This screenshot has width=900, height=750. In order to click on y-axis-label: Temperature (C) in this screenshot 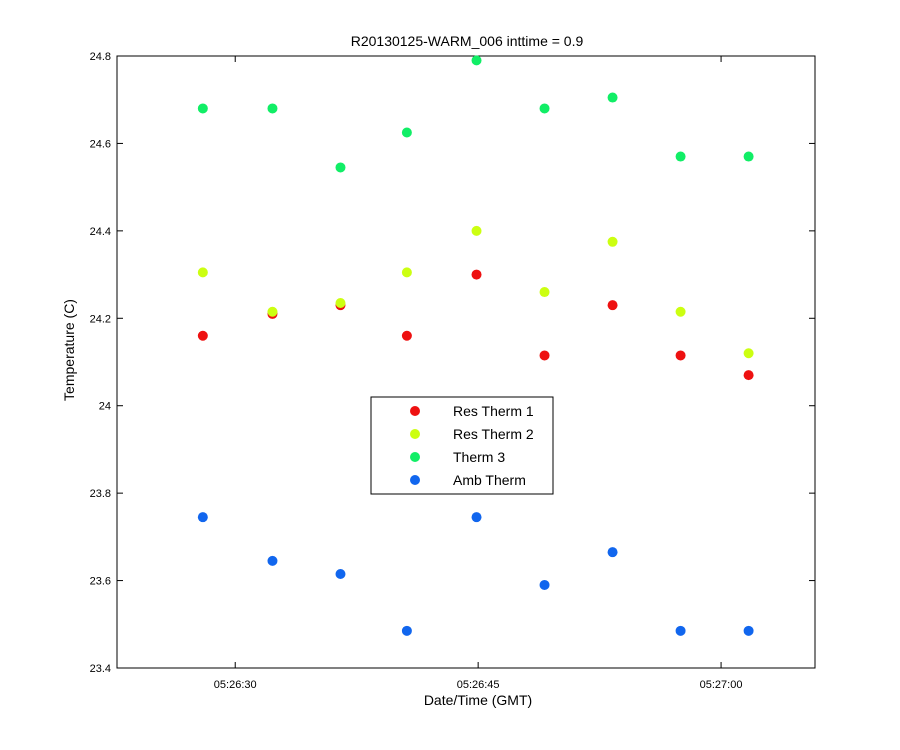, I will do `click(69, 350)`.